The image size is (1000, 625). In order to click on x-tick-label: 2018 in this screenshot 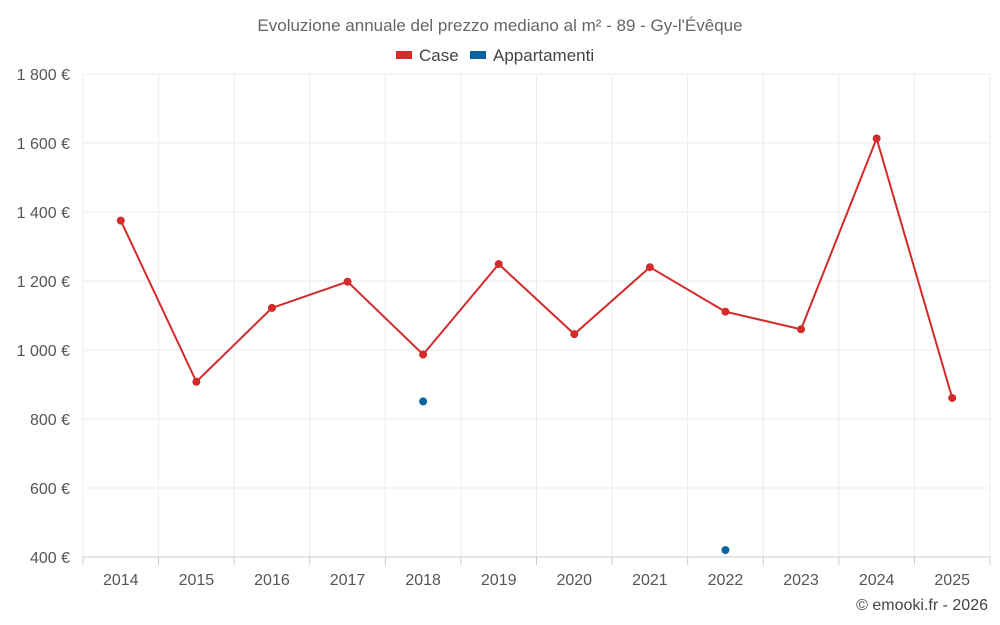, I will do `click(423, 580)`.